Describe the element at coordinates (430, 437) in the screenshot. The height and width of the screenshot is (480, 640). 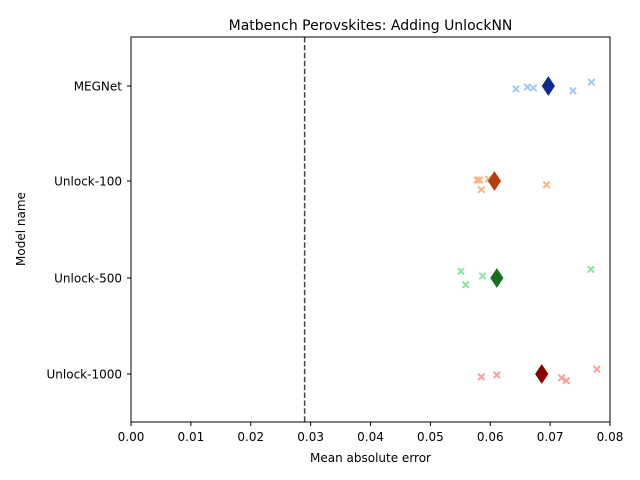
I see `x-tick-label: 0.05` at that location.